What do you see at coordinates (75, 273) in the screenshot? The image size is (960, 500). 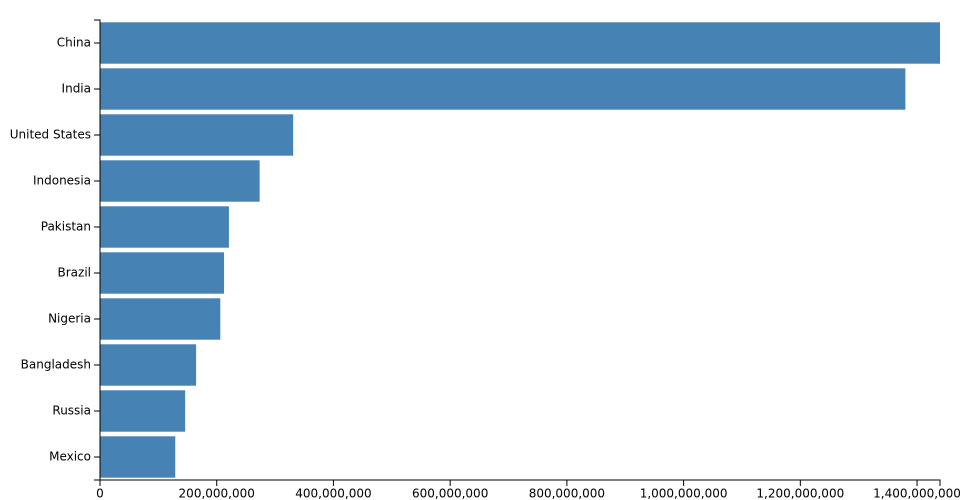 I see `y-tick-label: Brazil` at bounding box center [75, 273].